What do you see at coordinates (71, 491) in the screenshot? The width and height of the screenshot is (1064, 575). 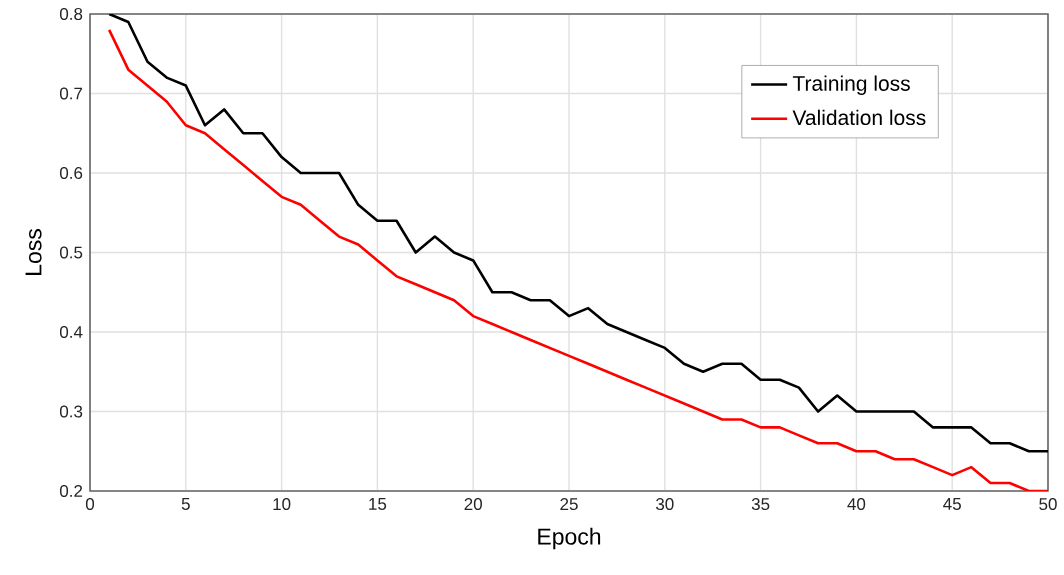 I see `y-tick-label: 0.2` at bounding box center [71, 491].